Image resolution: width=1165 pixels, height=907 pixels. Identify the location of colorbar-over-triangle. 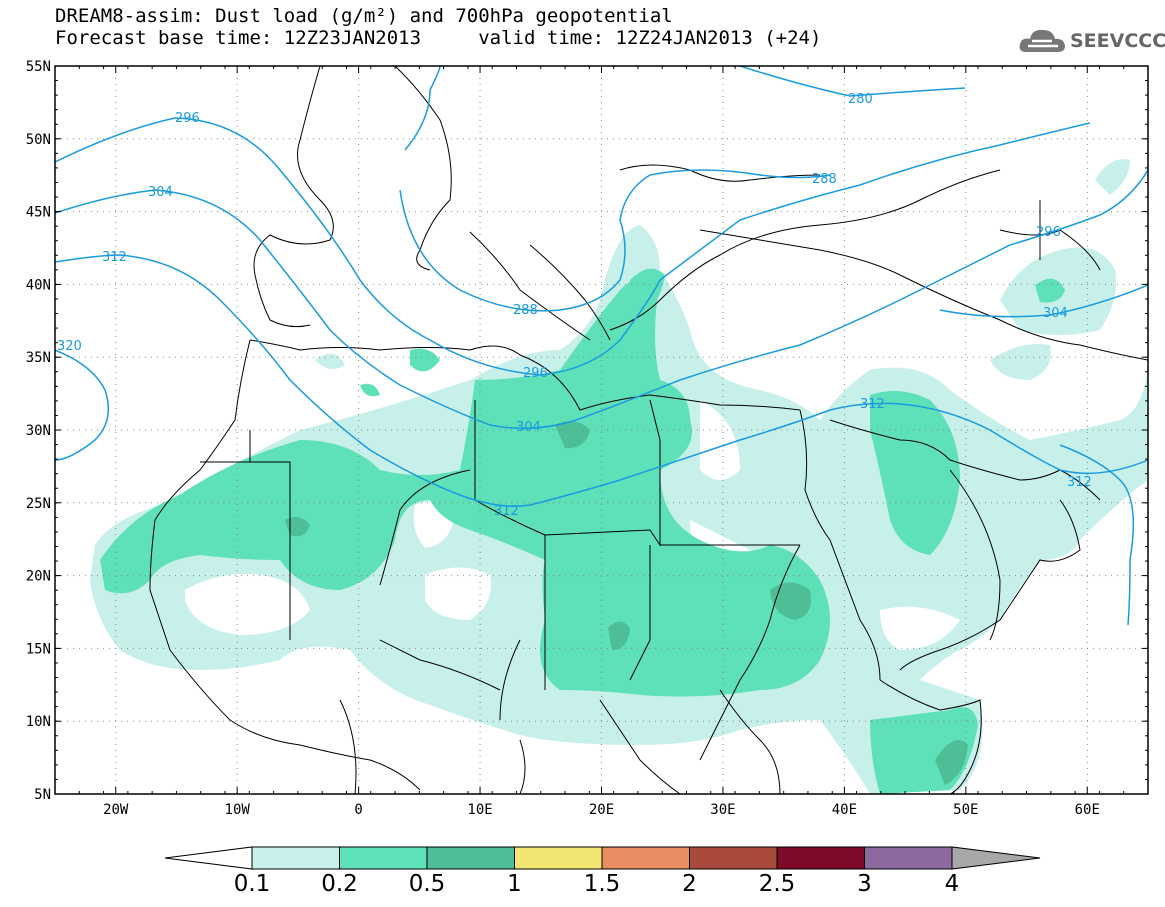
(996, 858).